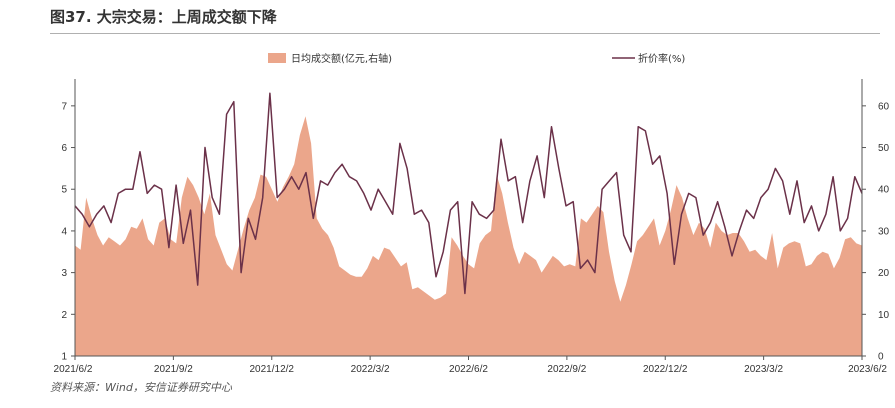 The image size is (895, 408). I want to click on title-divider, so click(465, 33).